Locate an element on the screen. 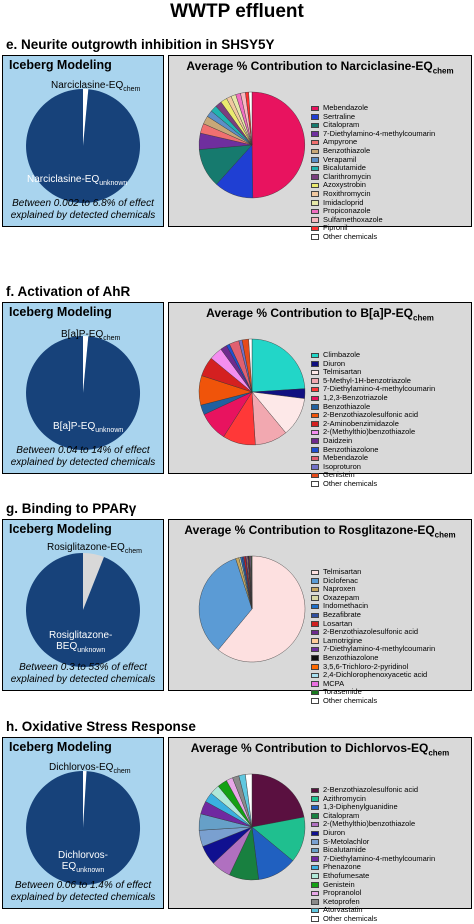 The image size is (474, 924). contribution-pie-e is located at coordinates (252, 145).